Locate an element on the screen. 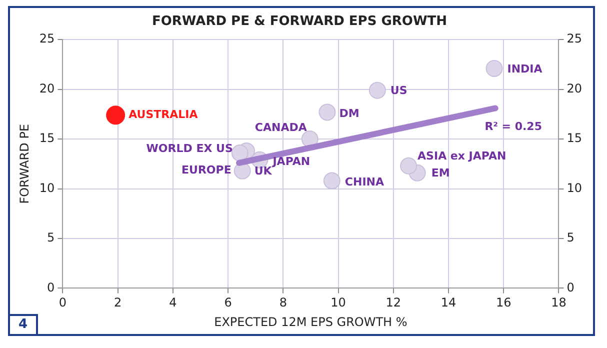 The height and width of the screenshot is (348, 607). series-label: EUROPE is located at coordinates (207, 170).